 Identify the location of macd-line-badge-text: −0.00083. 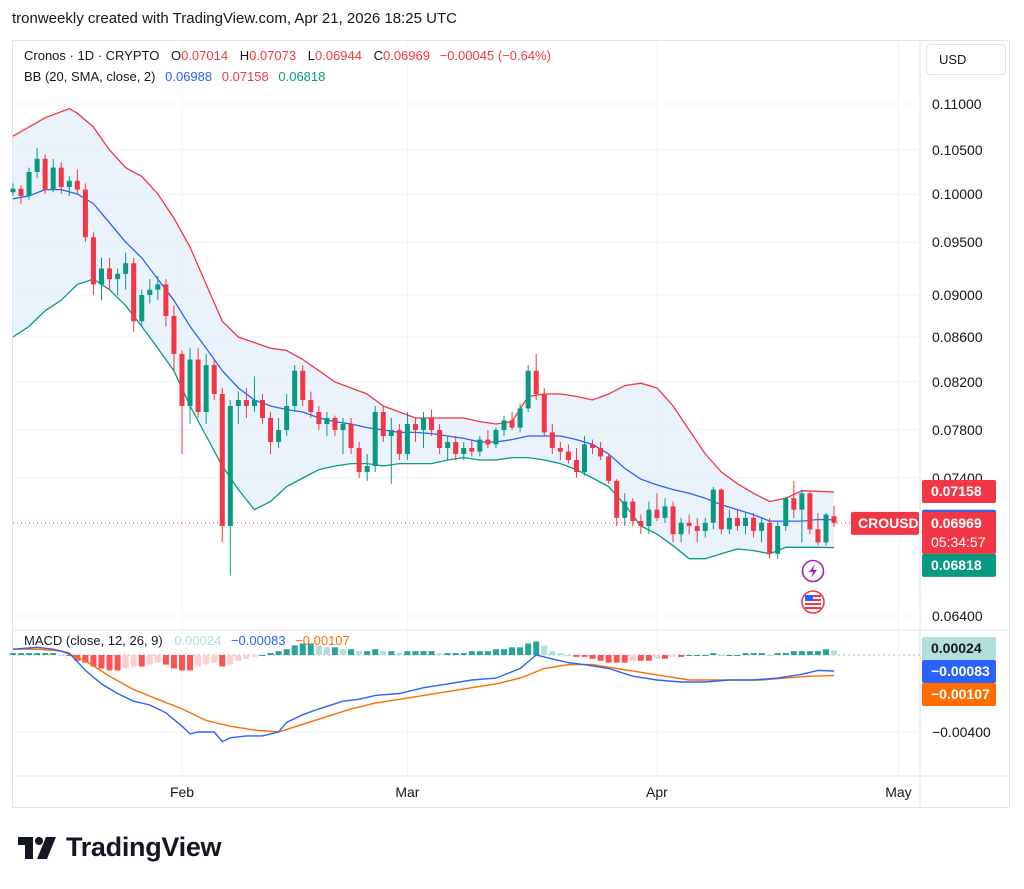
(960, 671).